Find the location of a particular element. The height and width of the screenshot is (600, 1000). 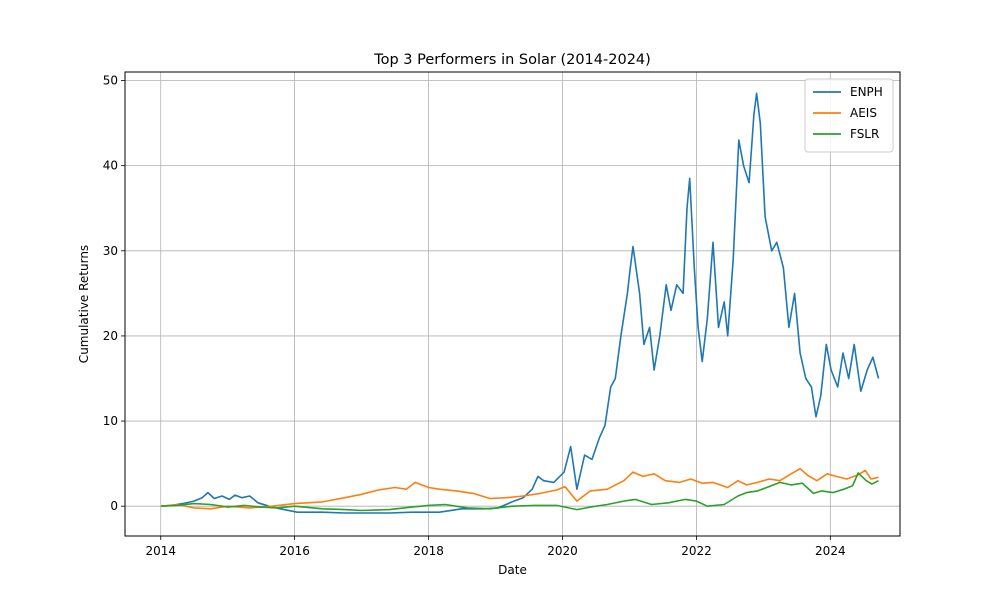

x-tick-label: 2018 is located at coordinates (428, 551).